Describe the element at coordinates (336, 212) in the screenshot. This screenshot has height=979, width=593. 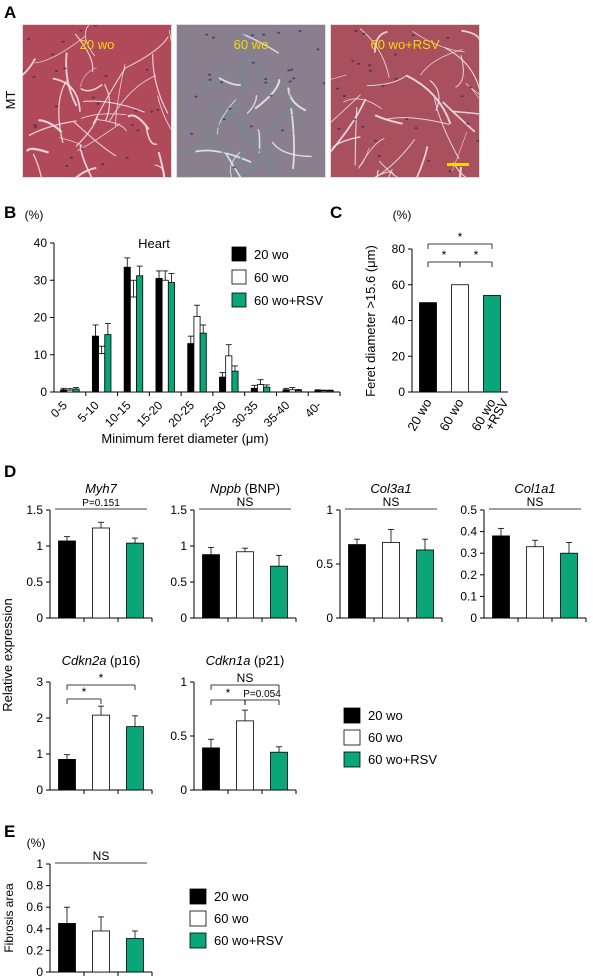
I see `panel-letter-c: C` at that location.